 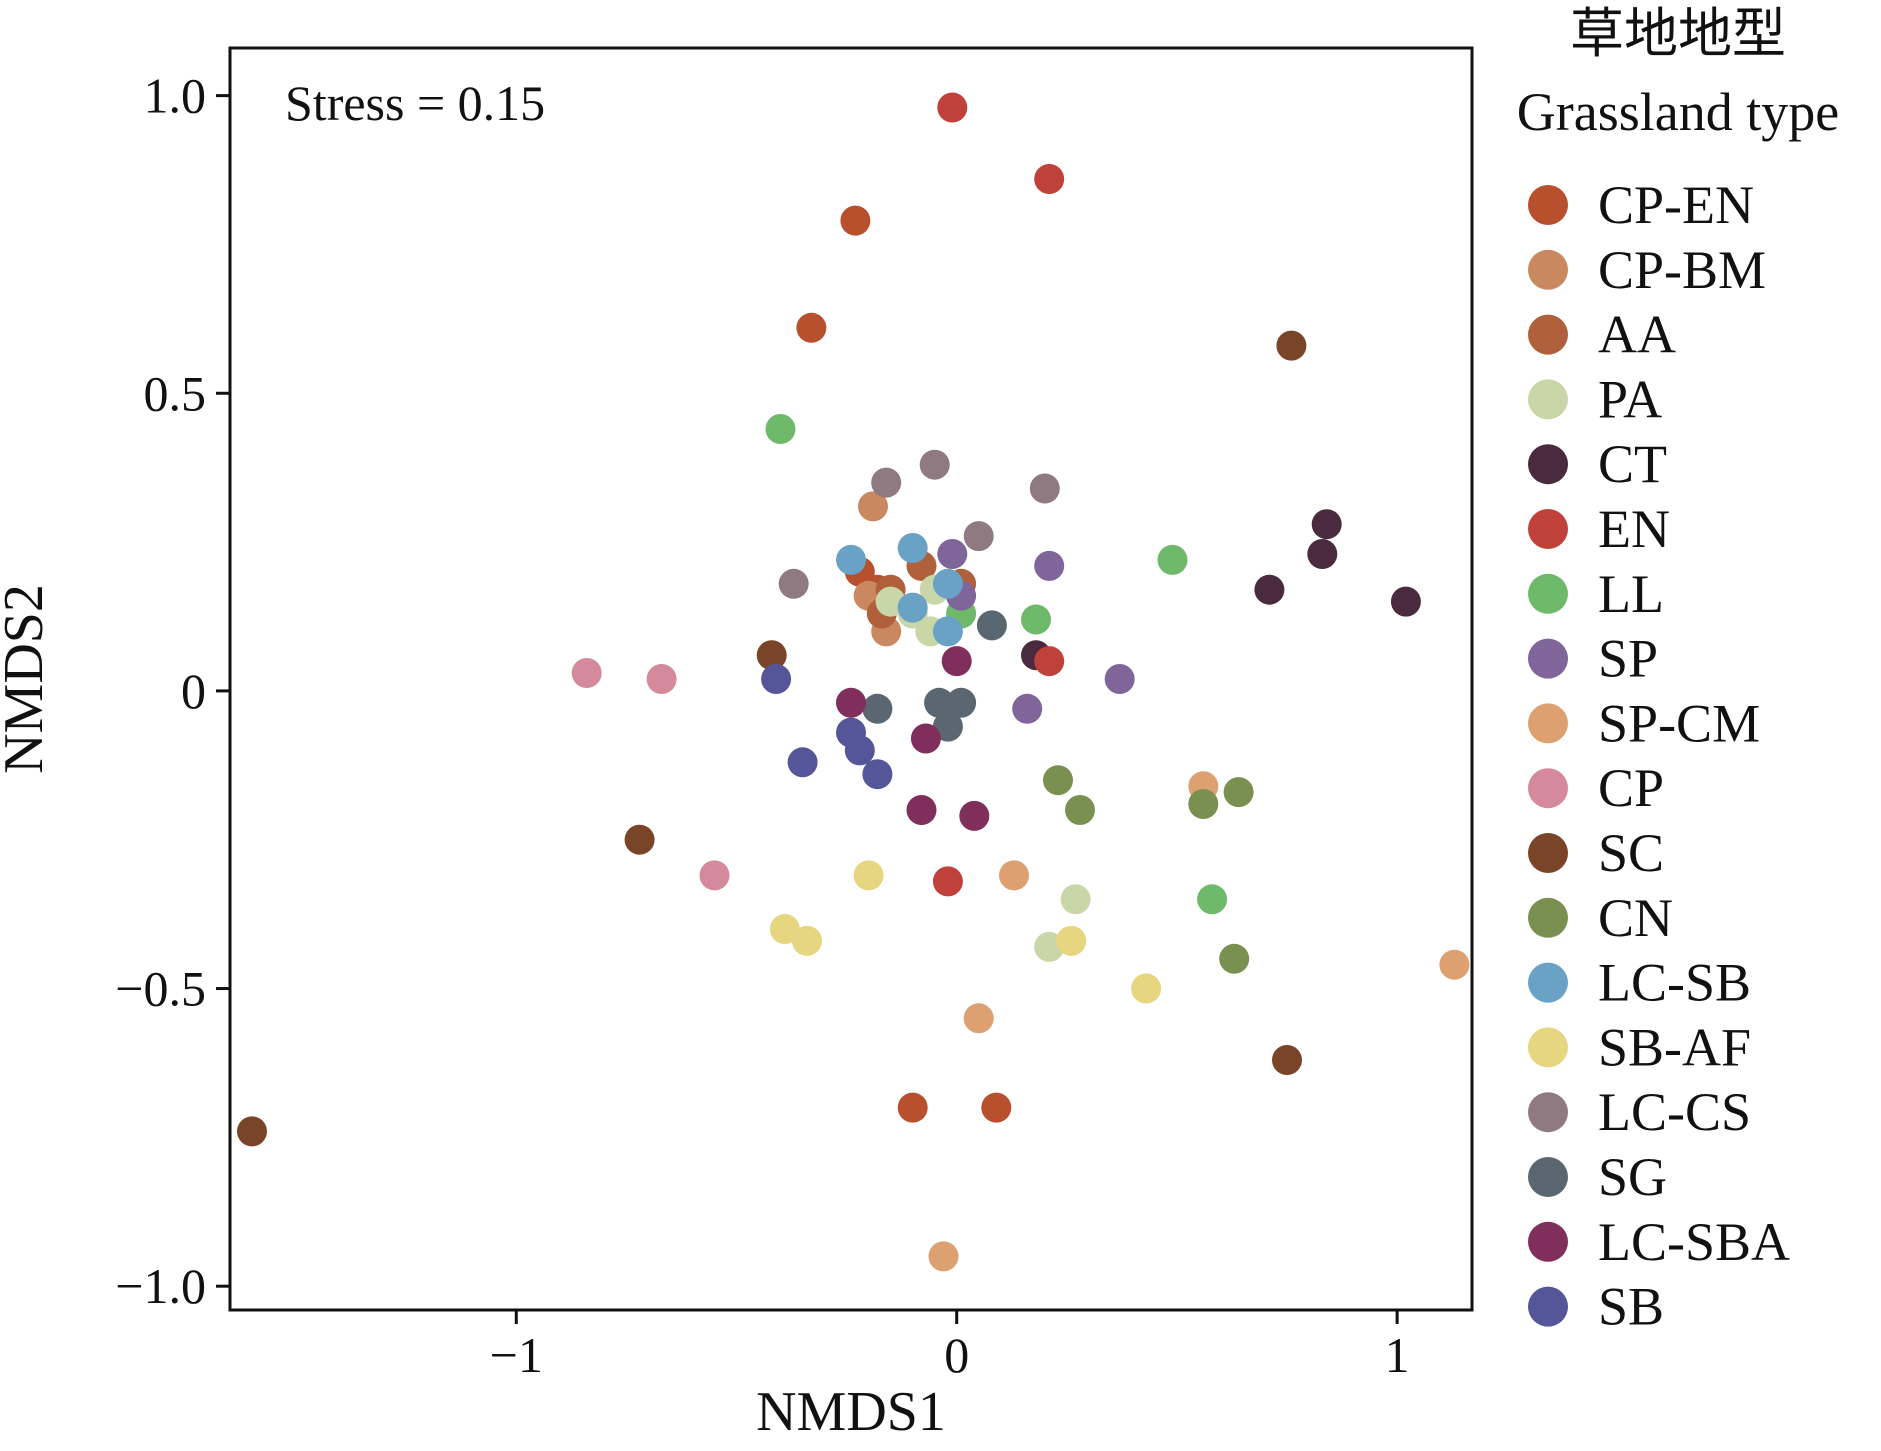 I want to click on y-tick-label: −0.5, so click(x=160, y=989).